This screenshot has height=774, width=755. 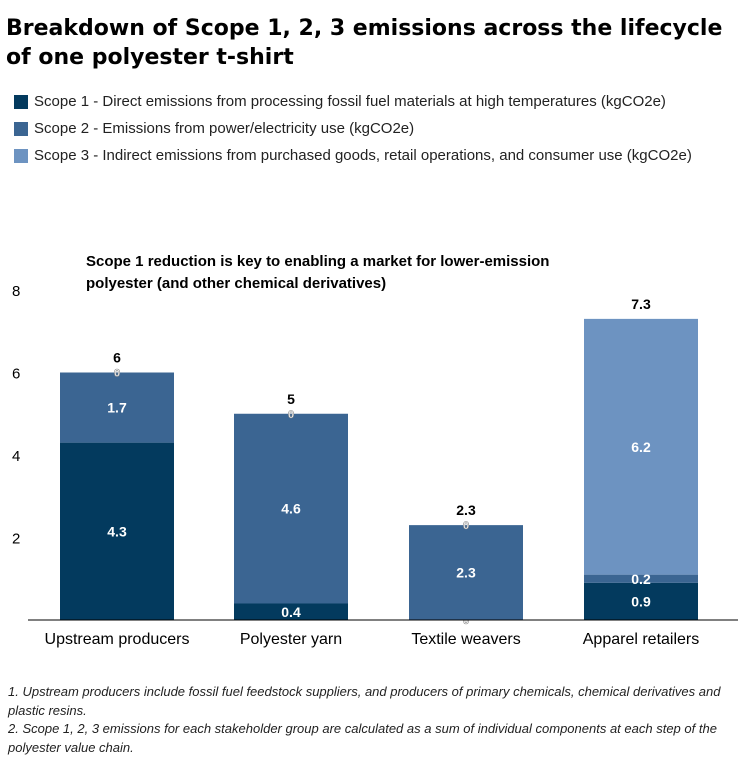 What do you see at coordinates (16, 456) in the screenshot?
I see `y-tick-label-4: 4` at bounding box center [16, 456].